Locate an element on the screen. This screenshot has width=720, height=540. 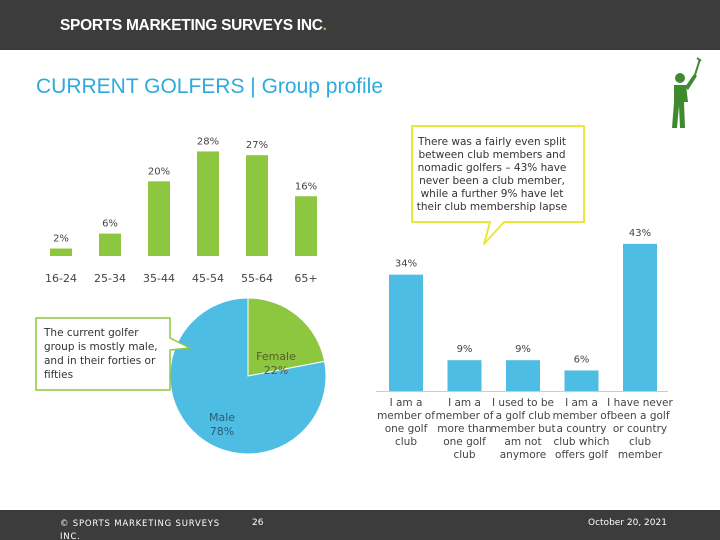
footer-date: October 20, 2021 is located at coordinates (627, 523).